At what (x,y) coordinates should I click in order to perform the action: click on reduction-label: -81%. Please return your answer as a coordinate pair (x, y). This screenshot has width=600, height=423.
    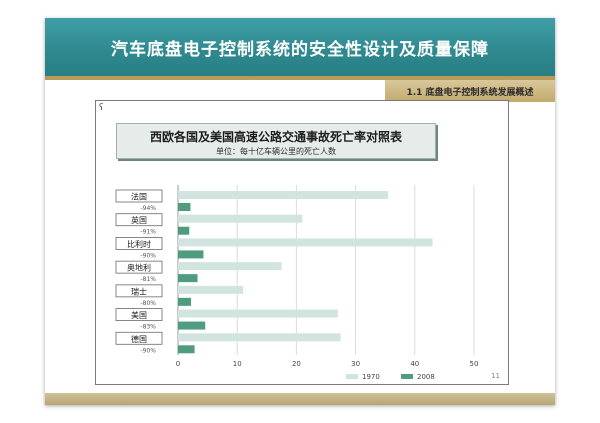
    Looking at the image, I should click on (148, 279).